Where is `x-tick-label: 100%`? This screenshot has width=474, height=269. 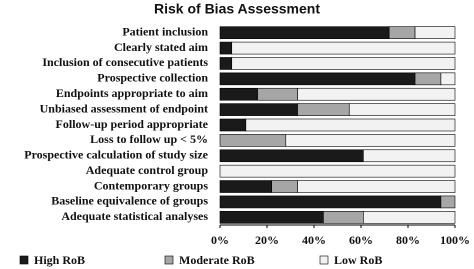 x-tick-label: 100% is located at coordinates (455, 240).